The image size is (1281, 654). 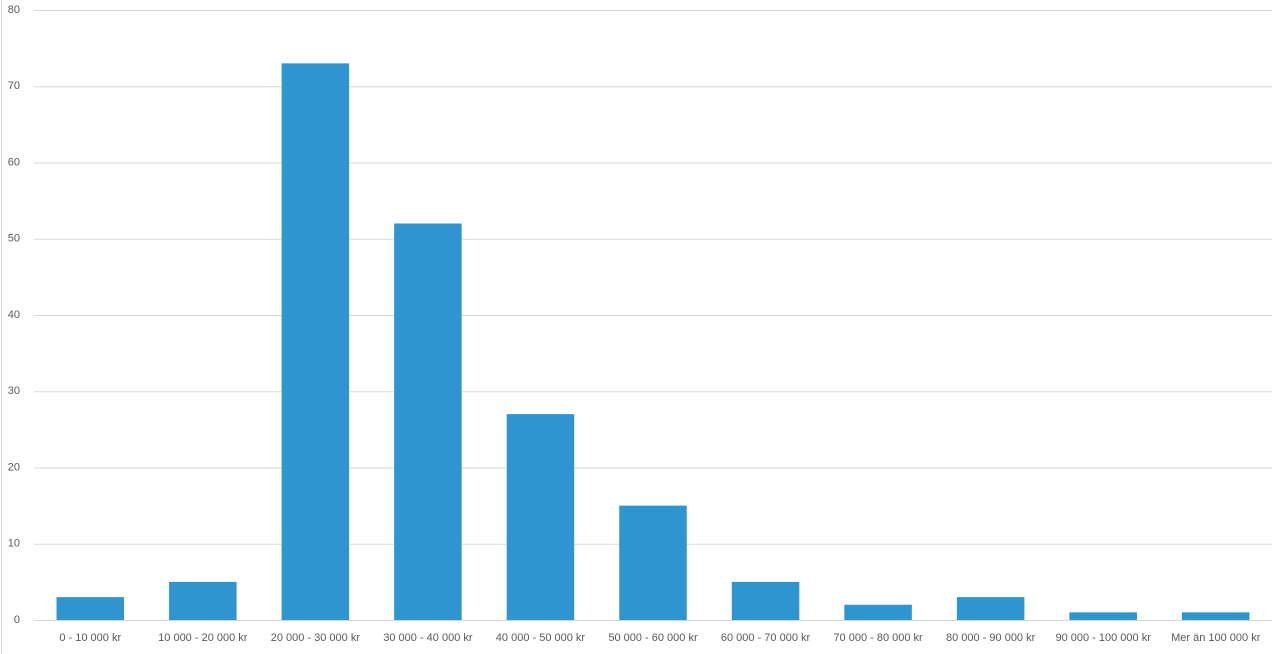 What do you see at coordinates (17, 620) in the screenshot?
I see `y-tick-label: 0` at bounding box center [17, 620].